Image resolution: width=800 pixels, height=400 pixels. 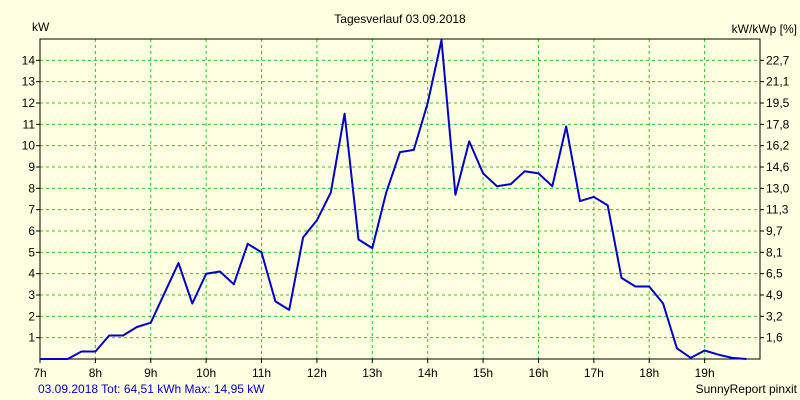 I want to click on y-left-tick-label: 13, so click(x=29, y=82).